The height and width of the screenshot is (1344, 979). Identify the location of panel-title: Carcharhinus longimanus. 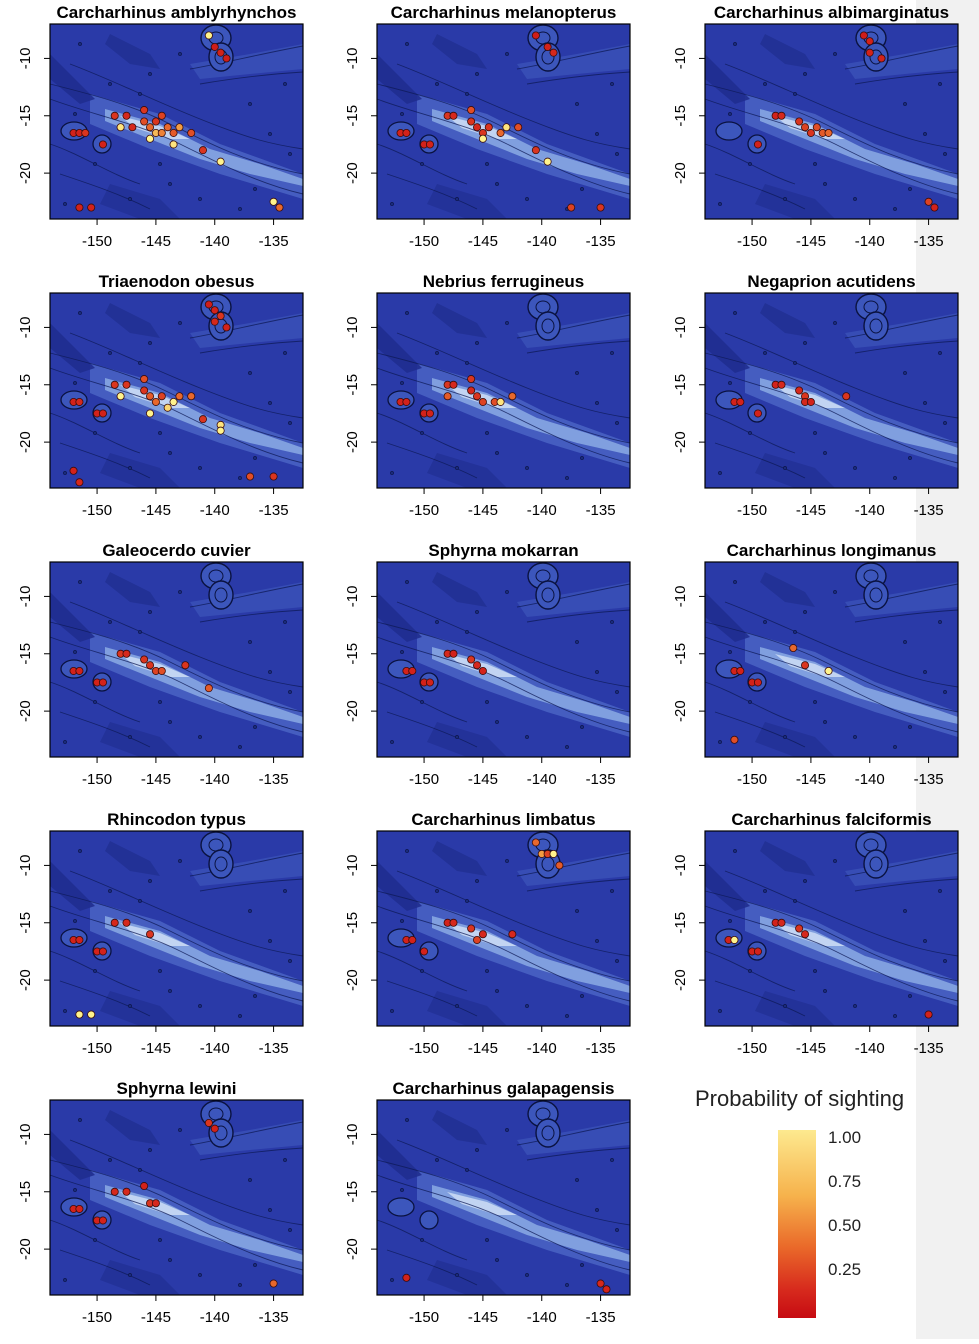
(832, 550).